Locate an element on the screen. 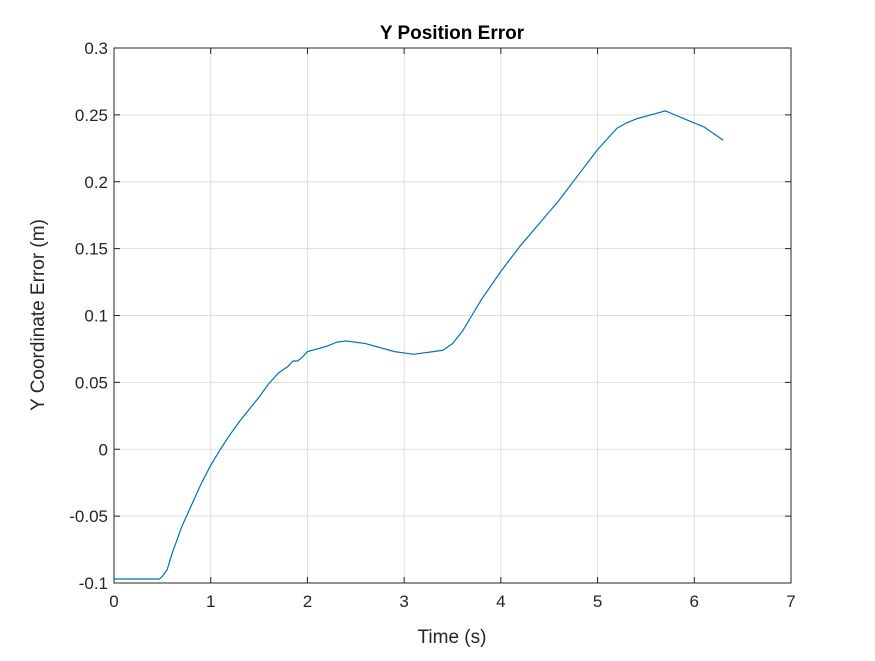 The image size is (875, 661). x-tick-label: 1 is located at coordinates (210, 601).